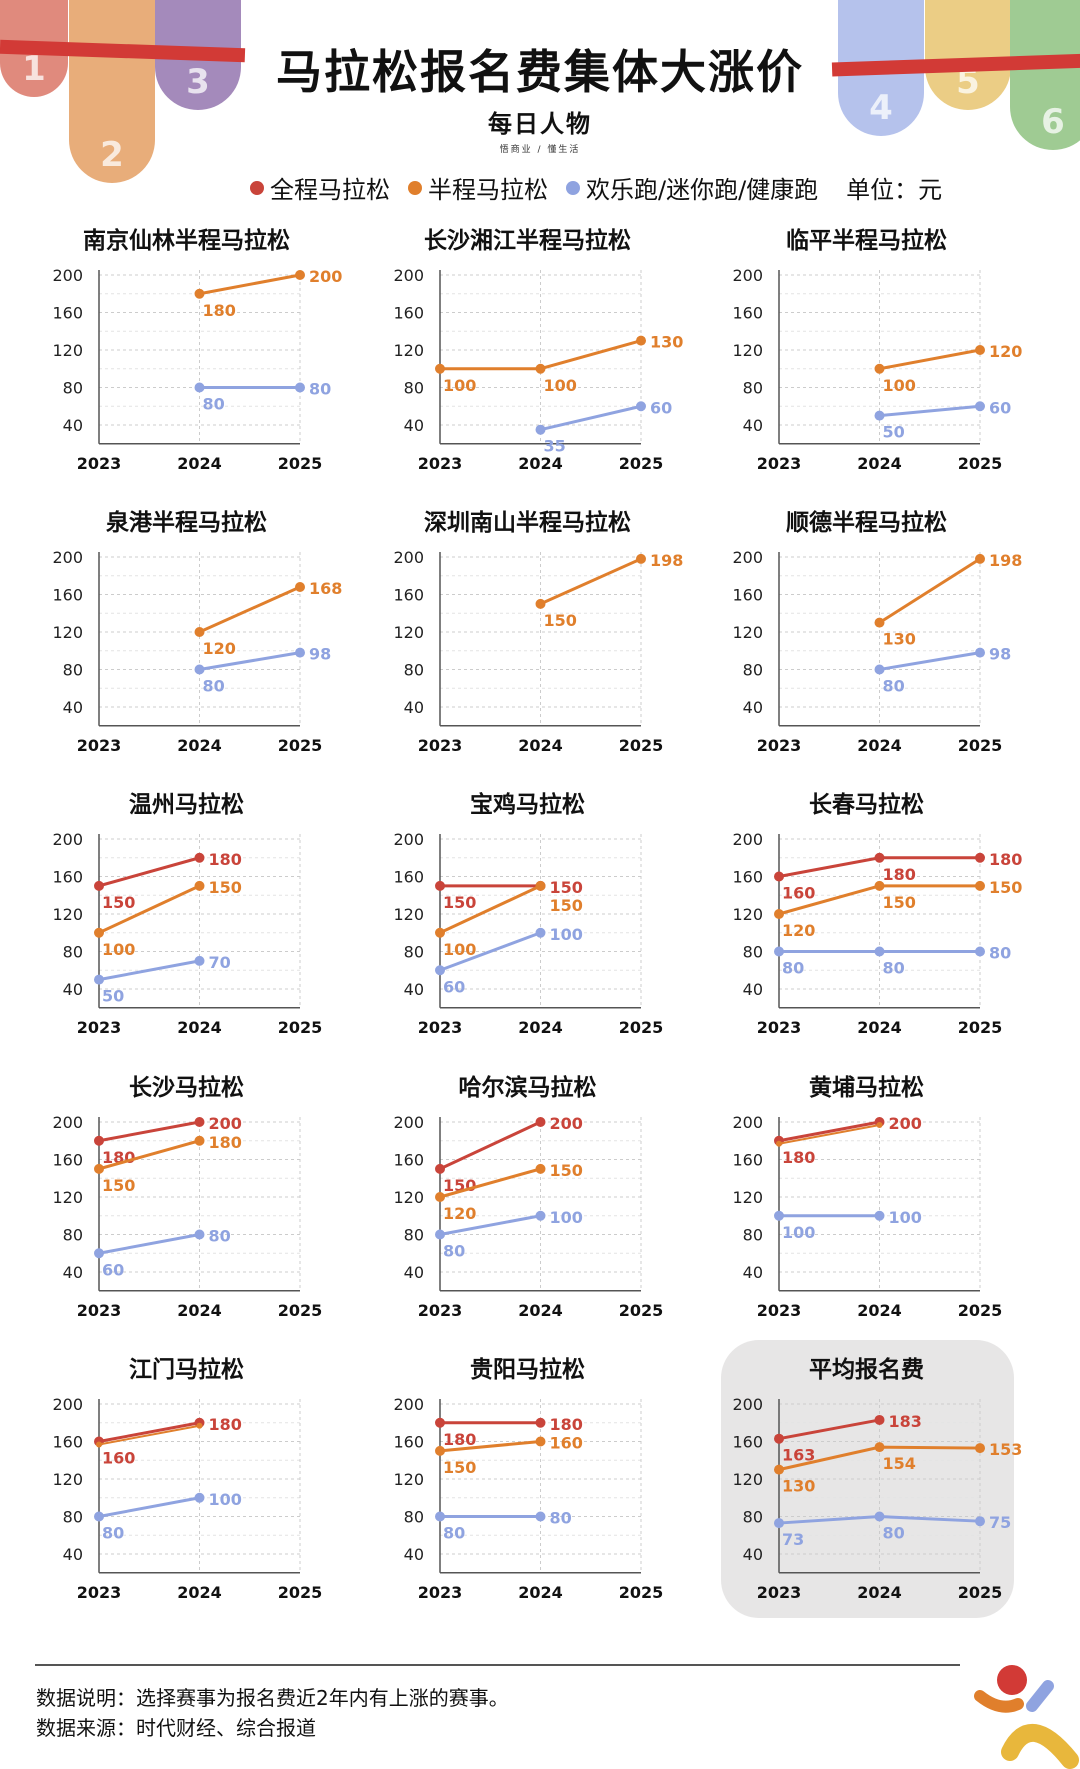  I want to click on legend: 全程马拉松 半程马拉松 欢乐跑/迷你跑/健康跑 单位：元, so click(596, 187).